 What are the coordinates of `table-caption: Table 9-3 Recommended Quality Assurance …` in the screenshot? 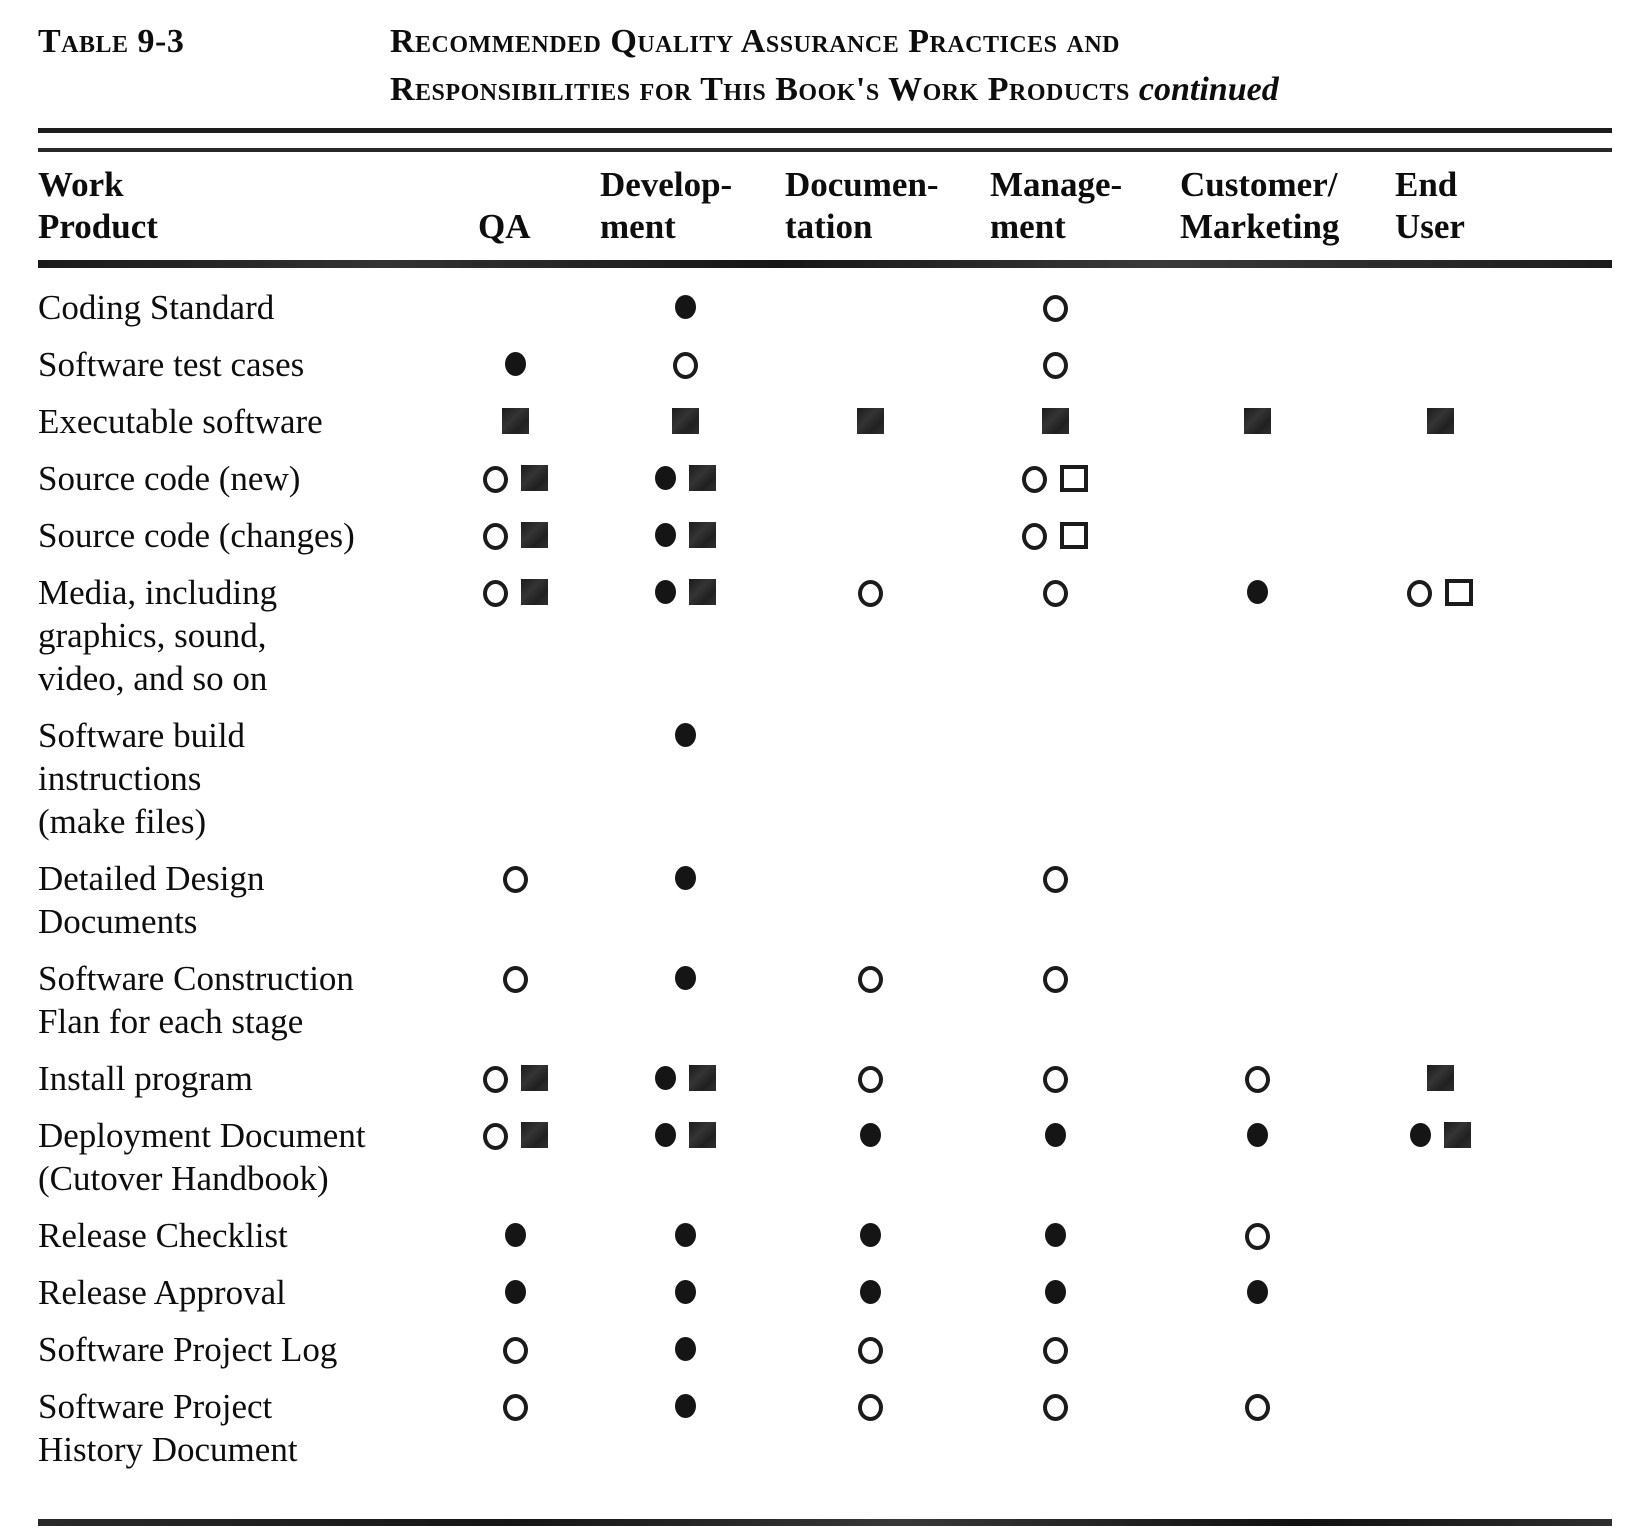 It's located at (825, 66).